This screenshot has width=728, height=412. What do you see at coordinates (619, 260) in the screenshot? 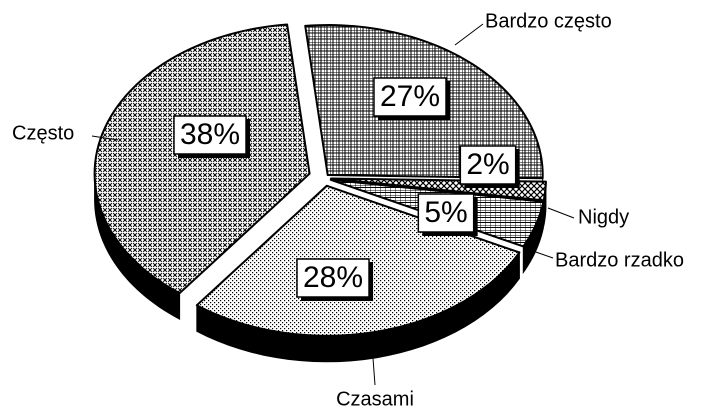
I see `category-label: Bardzo rzadko` at bounding box center [619, 260].